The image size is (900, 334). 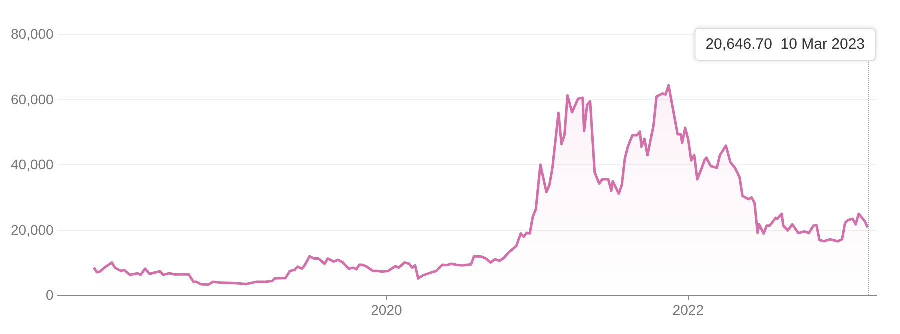 I want to click on annotation: 20,646.70 10 Mar 2023, so click(x=786, y=44).